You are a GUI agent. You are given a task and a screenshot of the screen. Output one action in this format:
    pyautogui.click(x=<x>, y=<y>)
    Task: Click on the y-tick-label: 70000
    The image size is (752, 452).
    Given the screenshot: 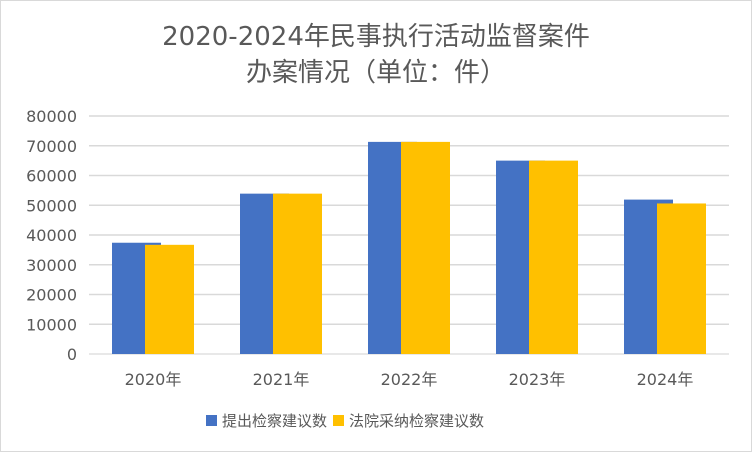 What is the action you would take?
    pyautogui.click(x=51, y=146)
    